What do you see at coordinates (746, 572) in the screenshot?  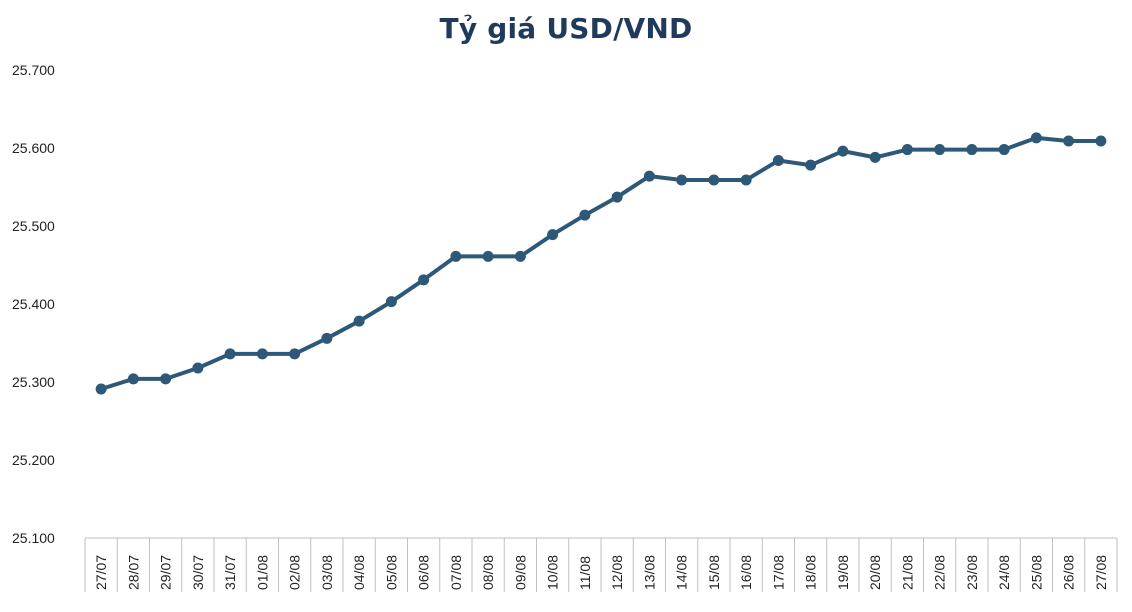 I see `x-tick-label: 16/08` at bounding box center [746, 572].